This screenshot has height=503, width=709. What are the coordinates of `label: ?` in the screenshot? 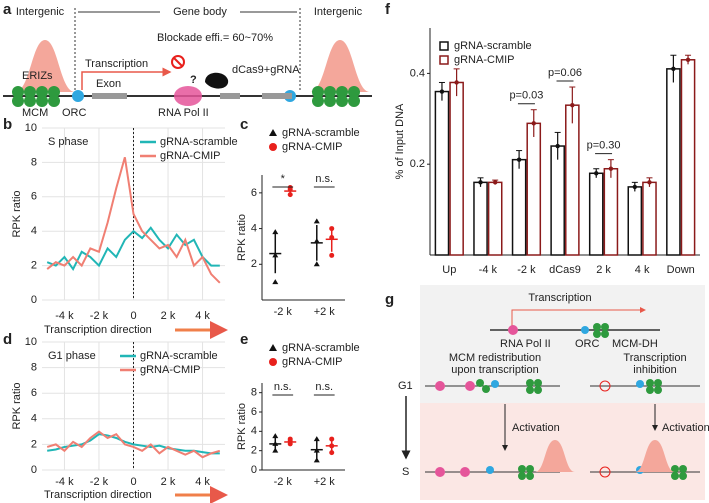 It's located at (193, 80).